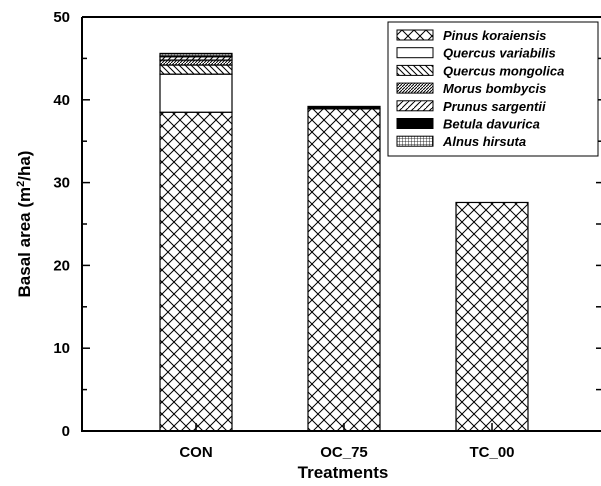 The height and width of the screenshot is (486, 601). What do you see at coordinates (484, 141) in the screenshot?
I see `legend-label: Alnus hirsuta` at bounding box center [484, 141].